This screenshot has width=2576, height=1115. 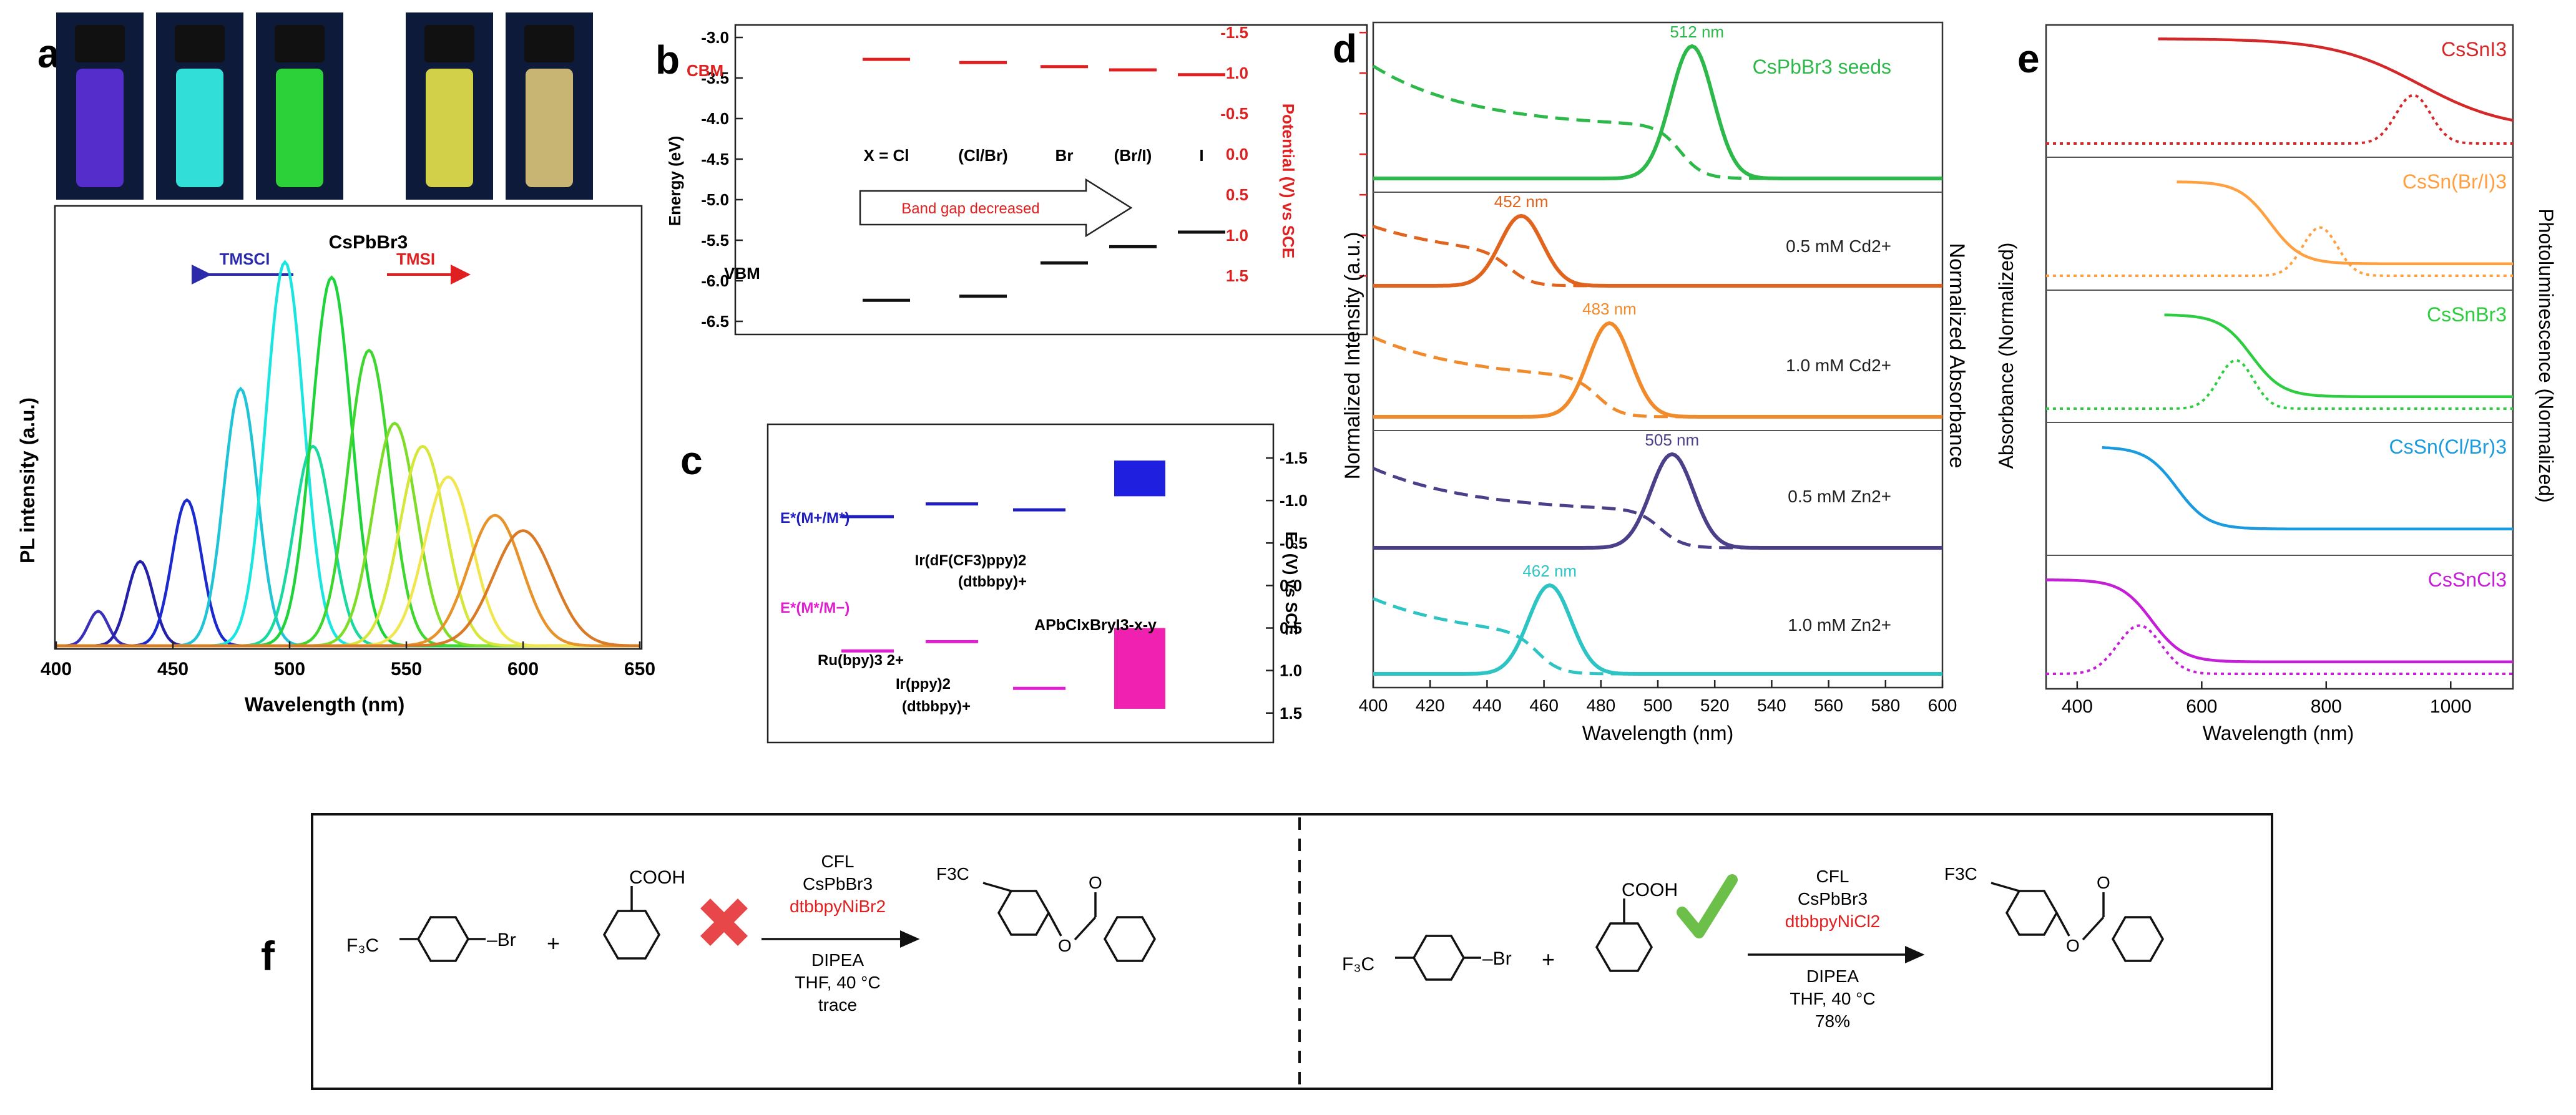 I want to click on panel-a-x-ticks: 400 450 500 550 600 650, so click(x=348, y=660).